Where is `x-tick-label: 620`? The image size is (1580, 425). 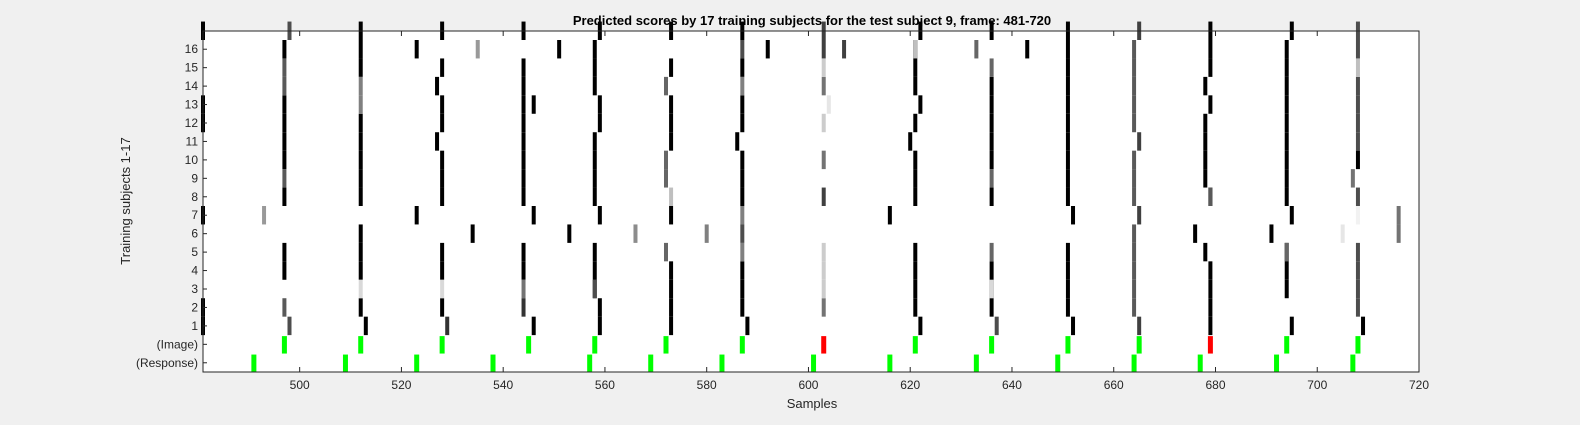
x-tick-label: 620 is located at coordinates (910, 385).